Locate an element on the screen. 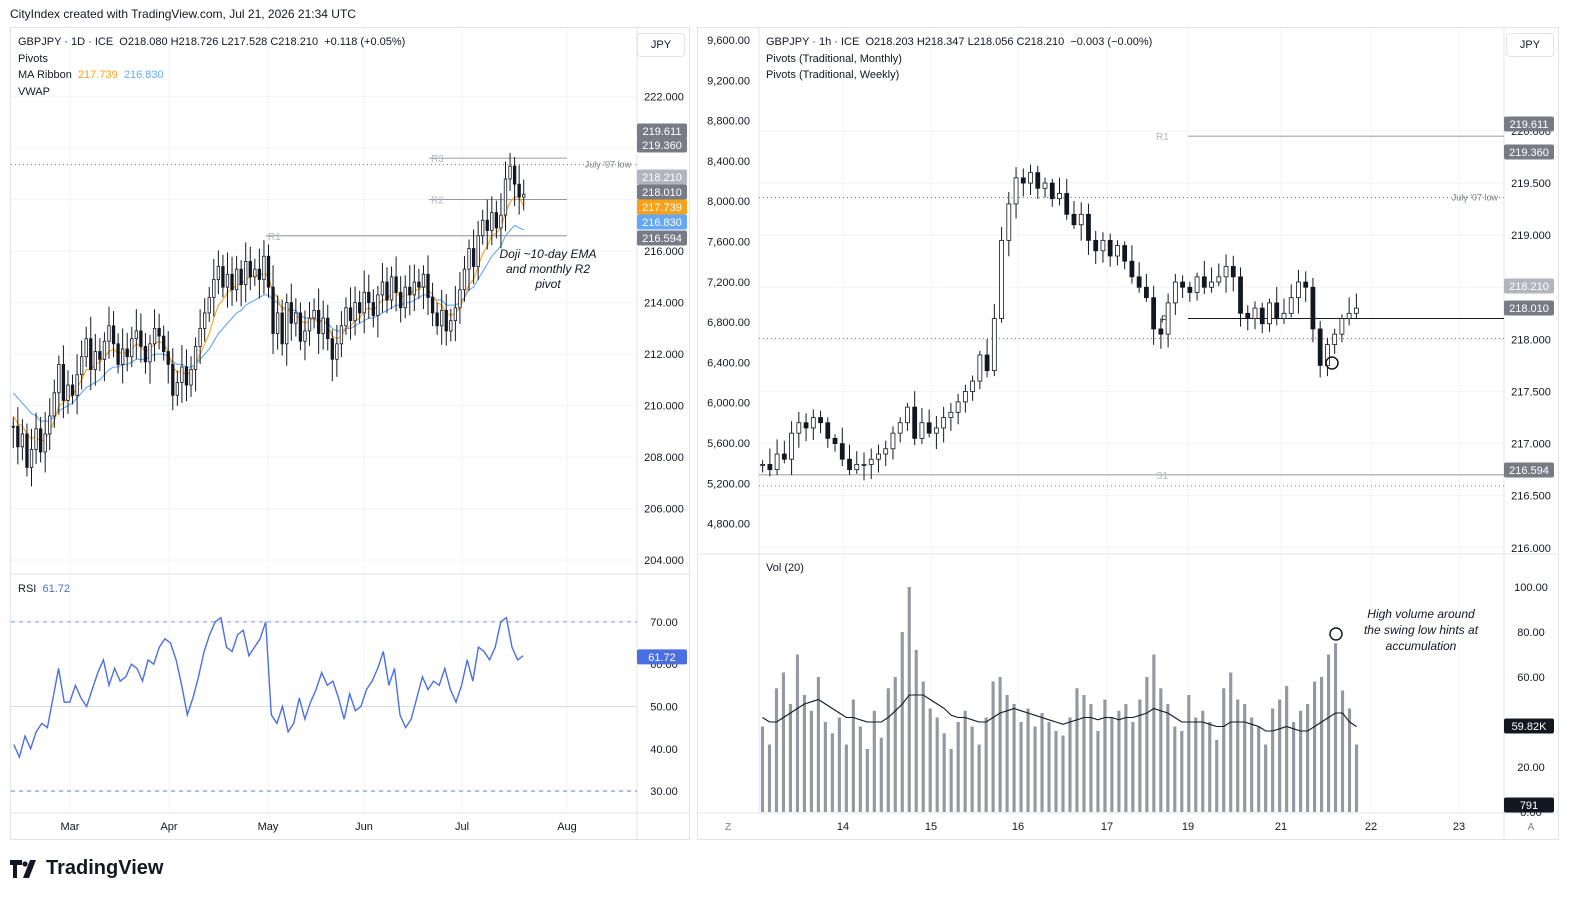 The width and height of the screenshot is (1587, 910). ma-fast-value: 217.739 is located at coordinates (97, 75).